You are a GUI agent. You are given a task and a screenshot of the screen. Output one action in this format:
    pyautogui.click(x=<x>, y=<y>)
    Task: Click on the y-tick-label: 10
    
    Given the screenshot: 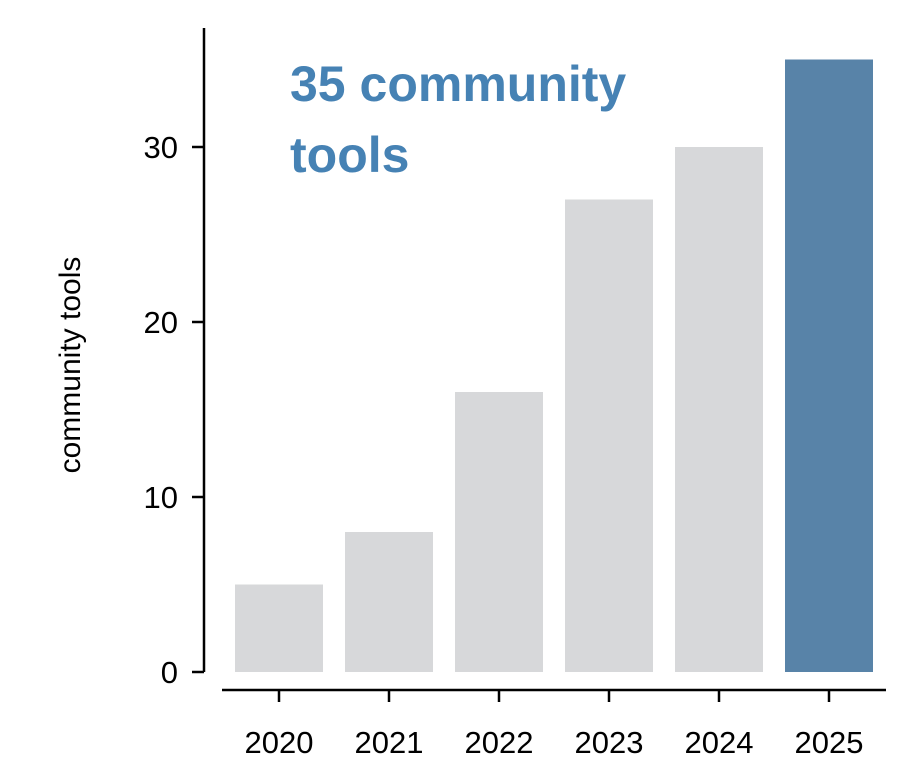 What is the action you would take?
    pyautogui.click(x=161, y=497)
    